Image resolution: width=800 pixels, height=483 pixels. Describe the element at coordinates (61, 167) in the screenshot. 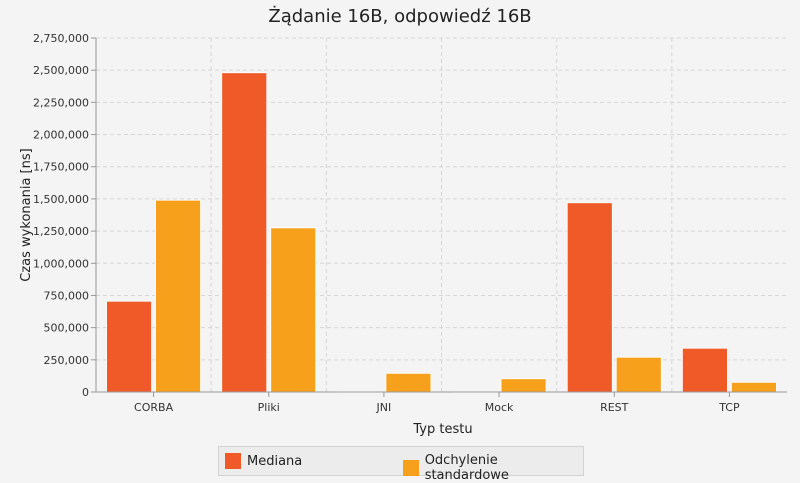

I see `y-tick-label: 1,750,000` at that location.